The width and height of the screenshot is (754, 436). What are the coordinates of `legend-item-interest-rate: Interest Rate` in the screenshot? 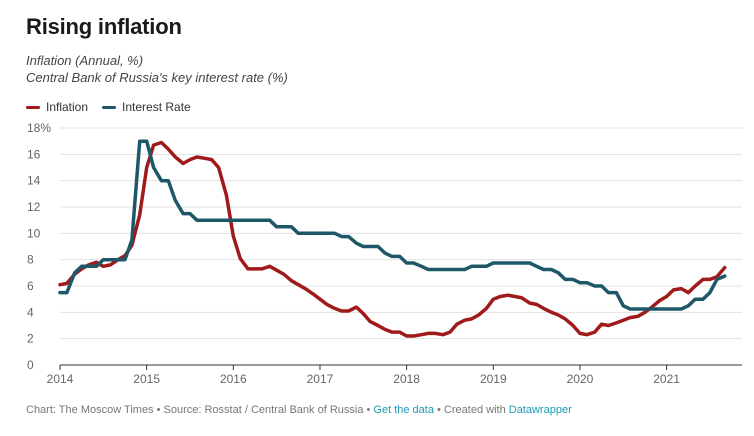 It's located at (146, 107).